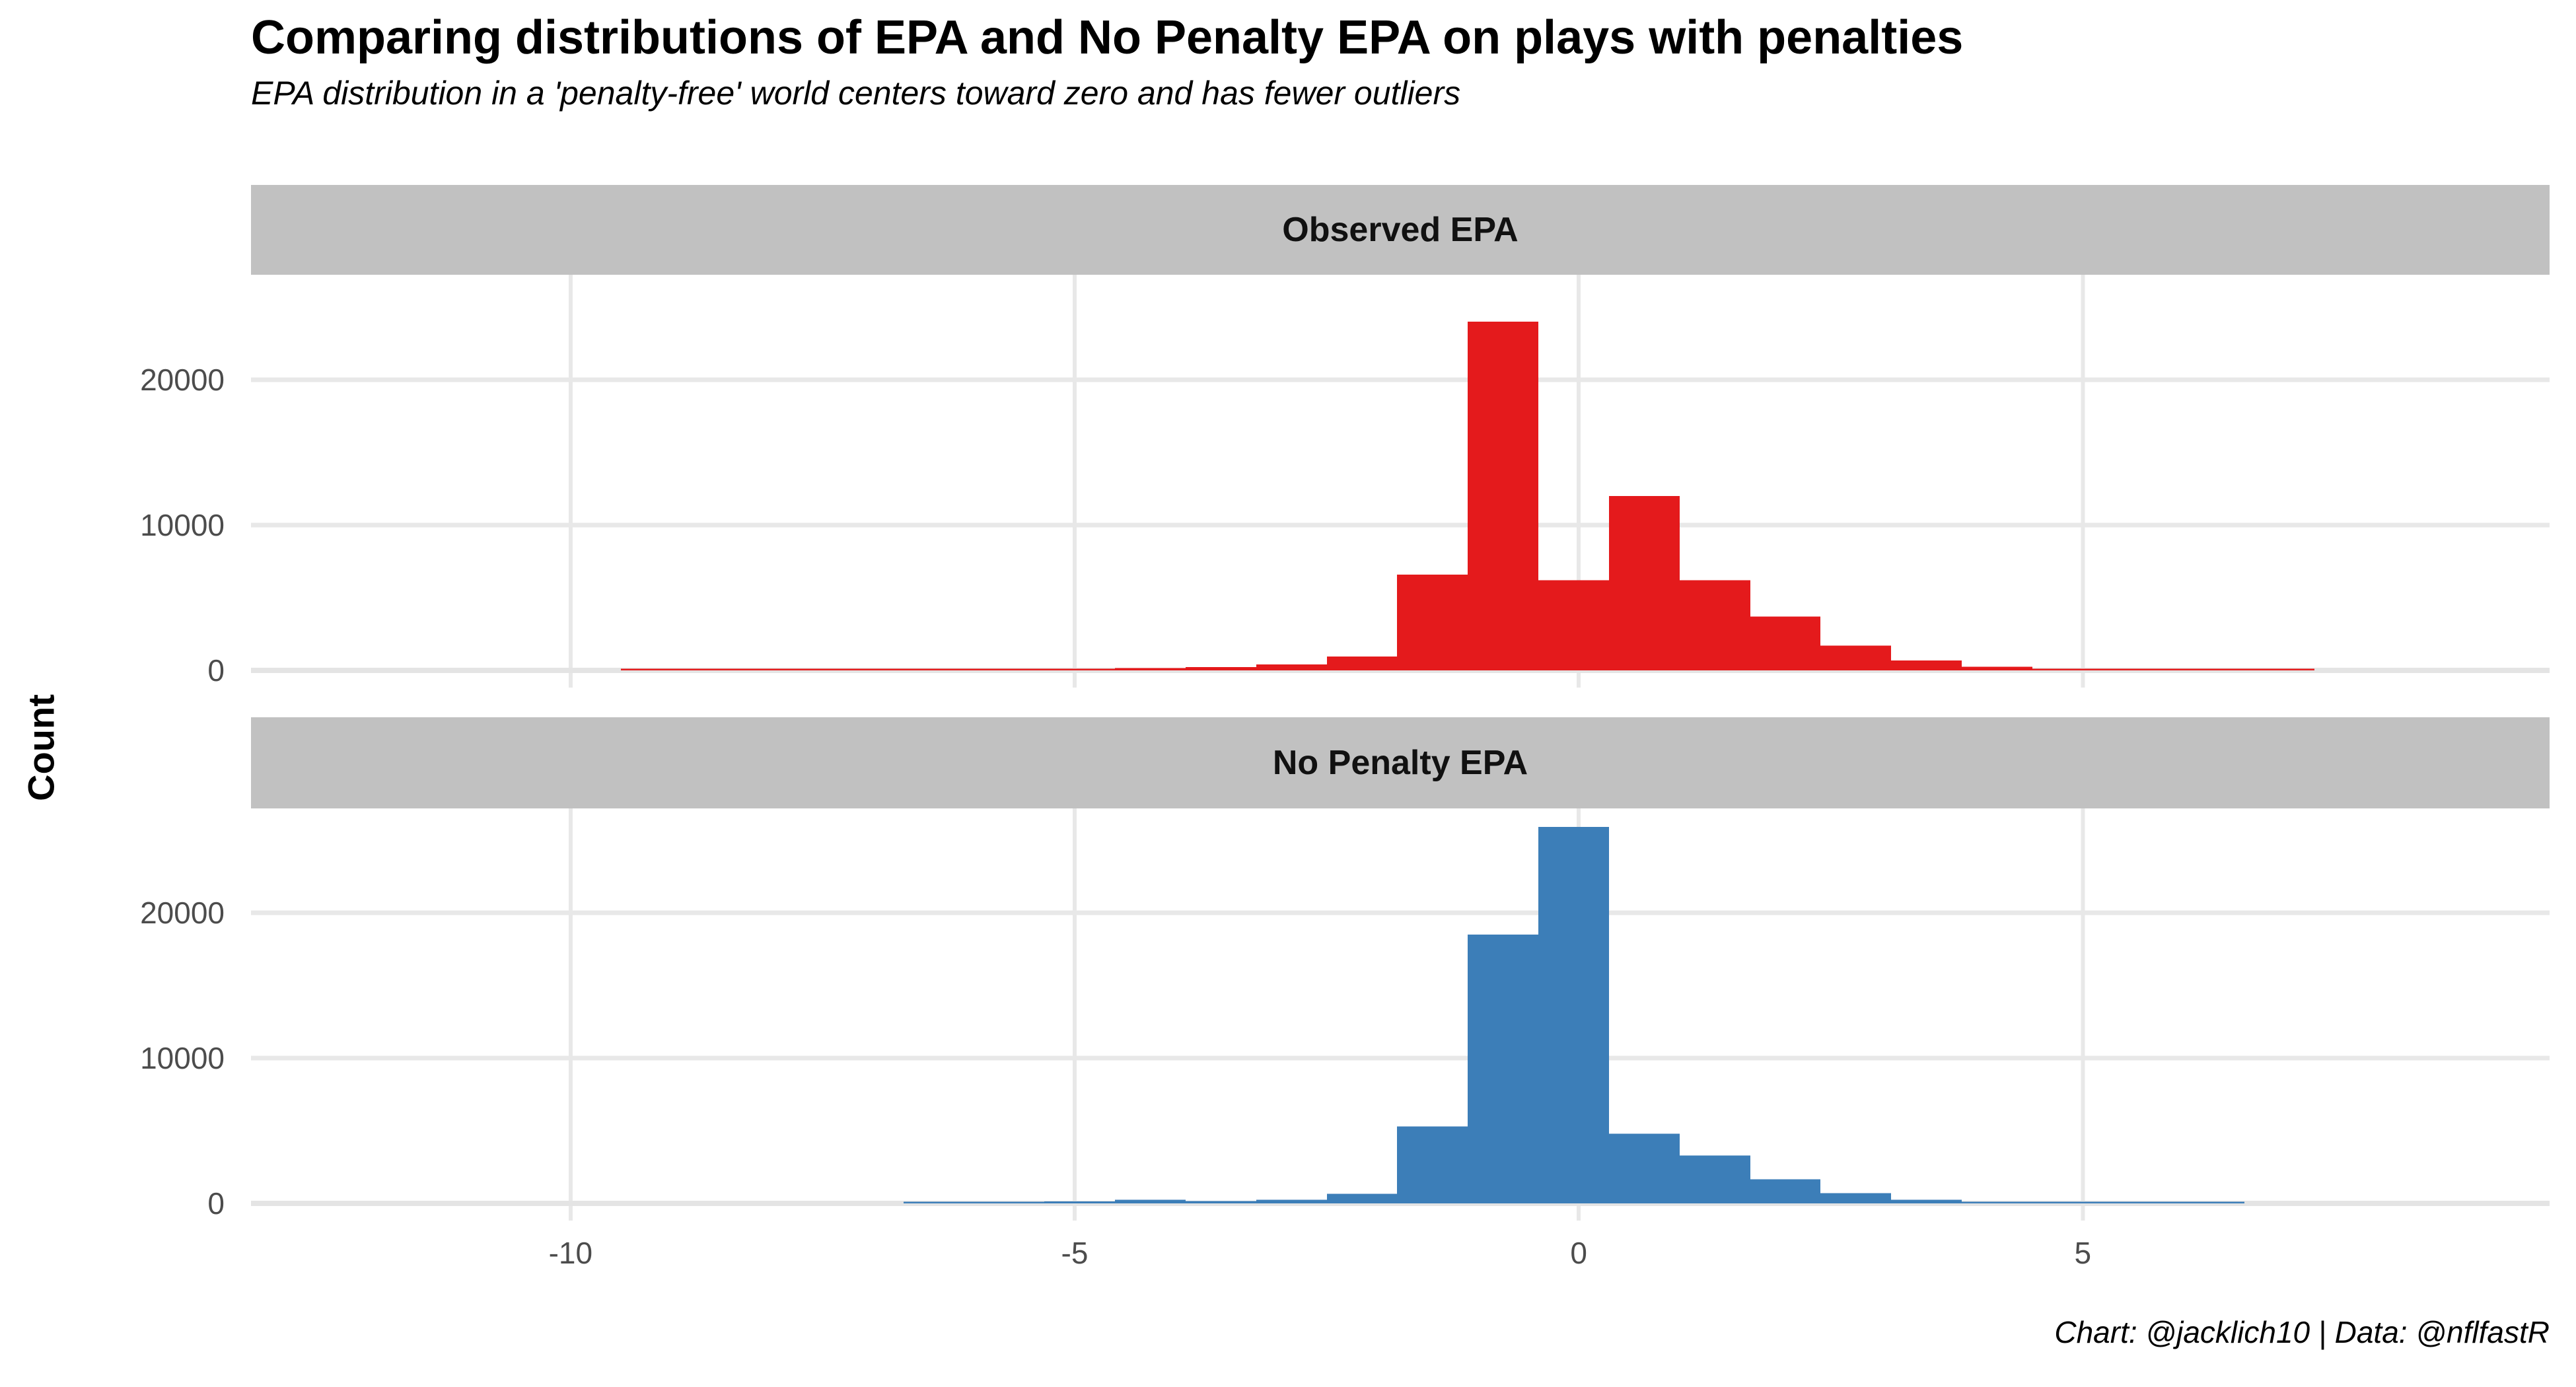  I want to click on facet-strip-label: No Penalty EPA, so click(1400, 763).